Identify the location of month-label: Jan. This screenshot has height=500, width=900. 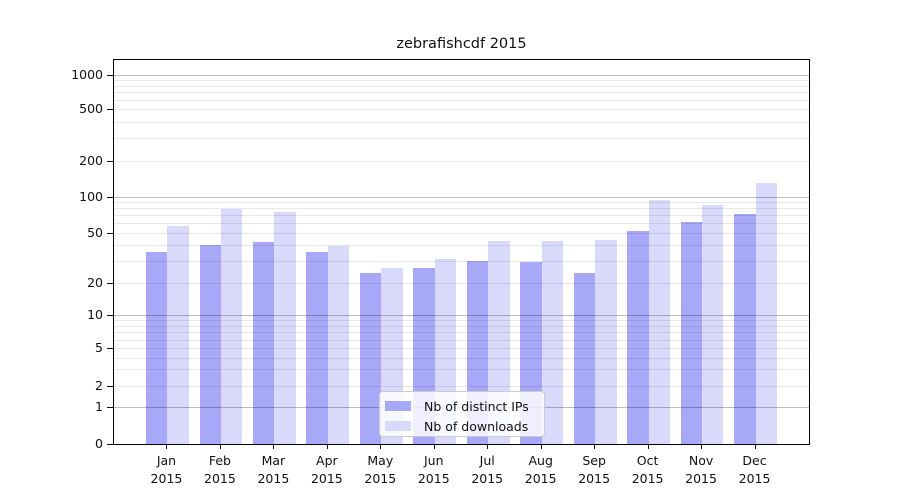
(166, 460).